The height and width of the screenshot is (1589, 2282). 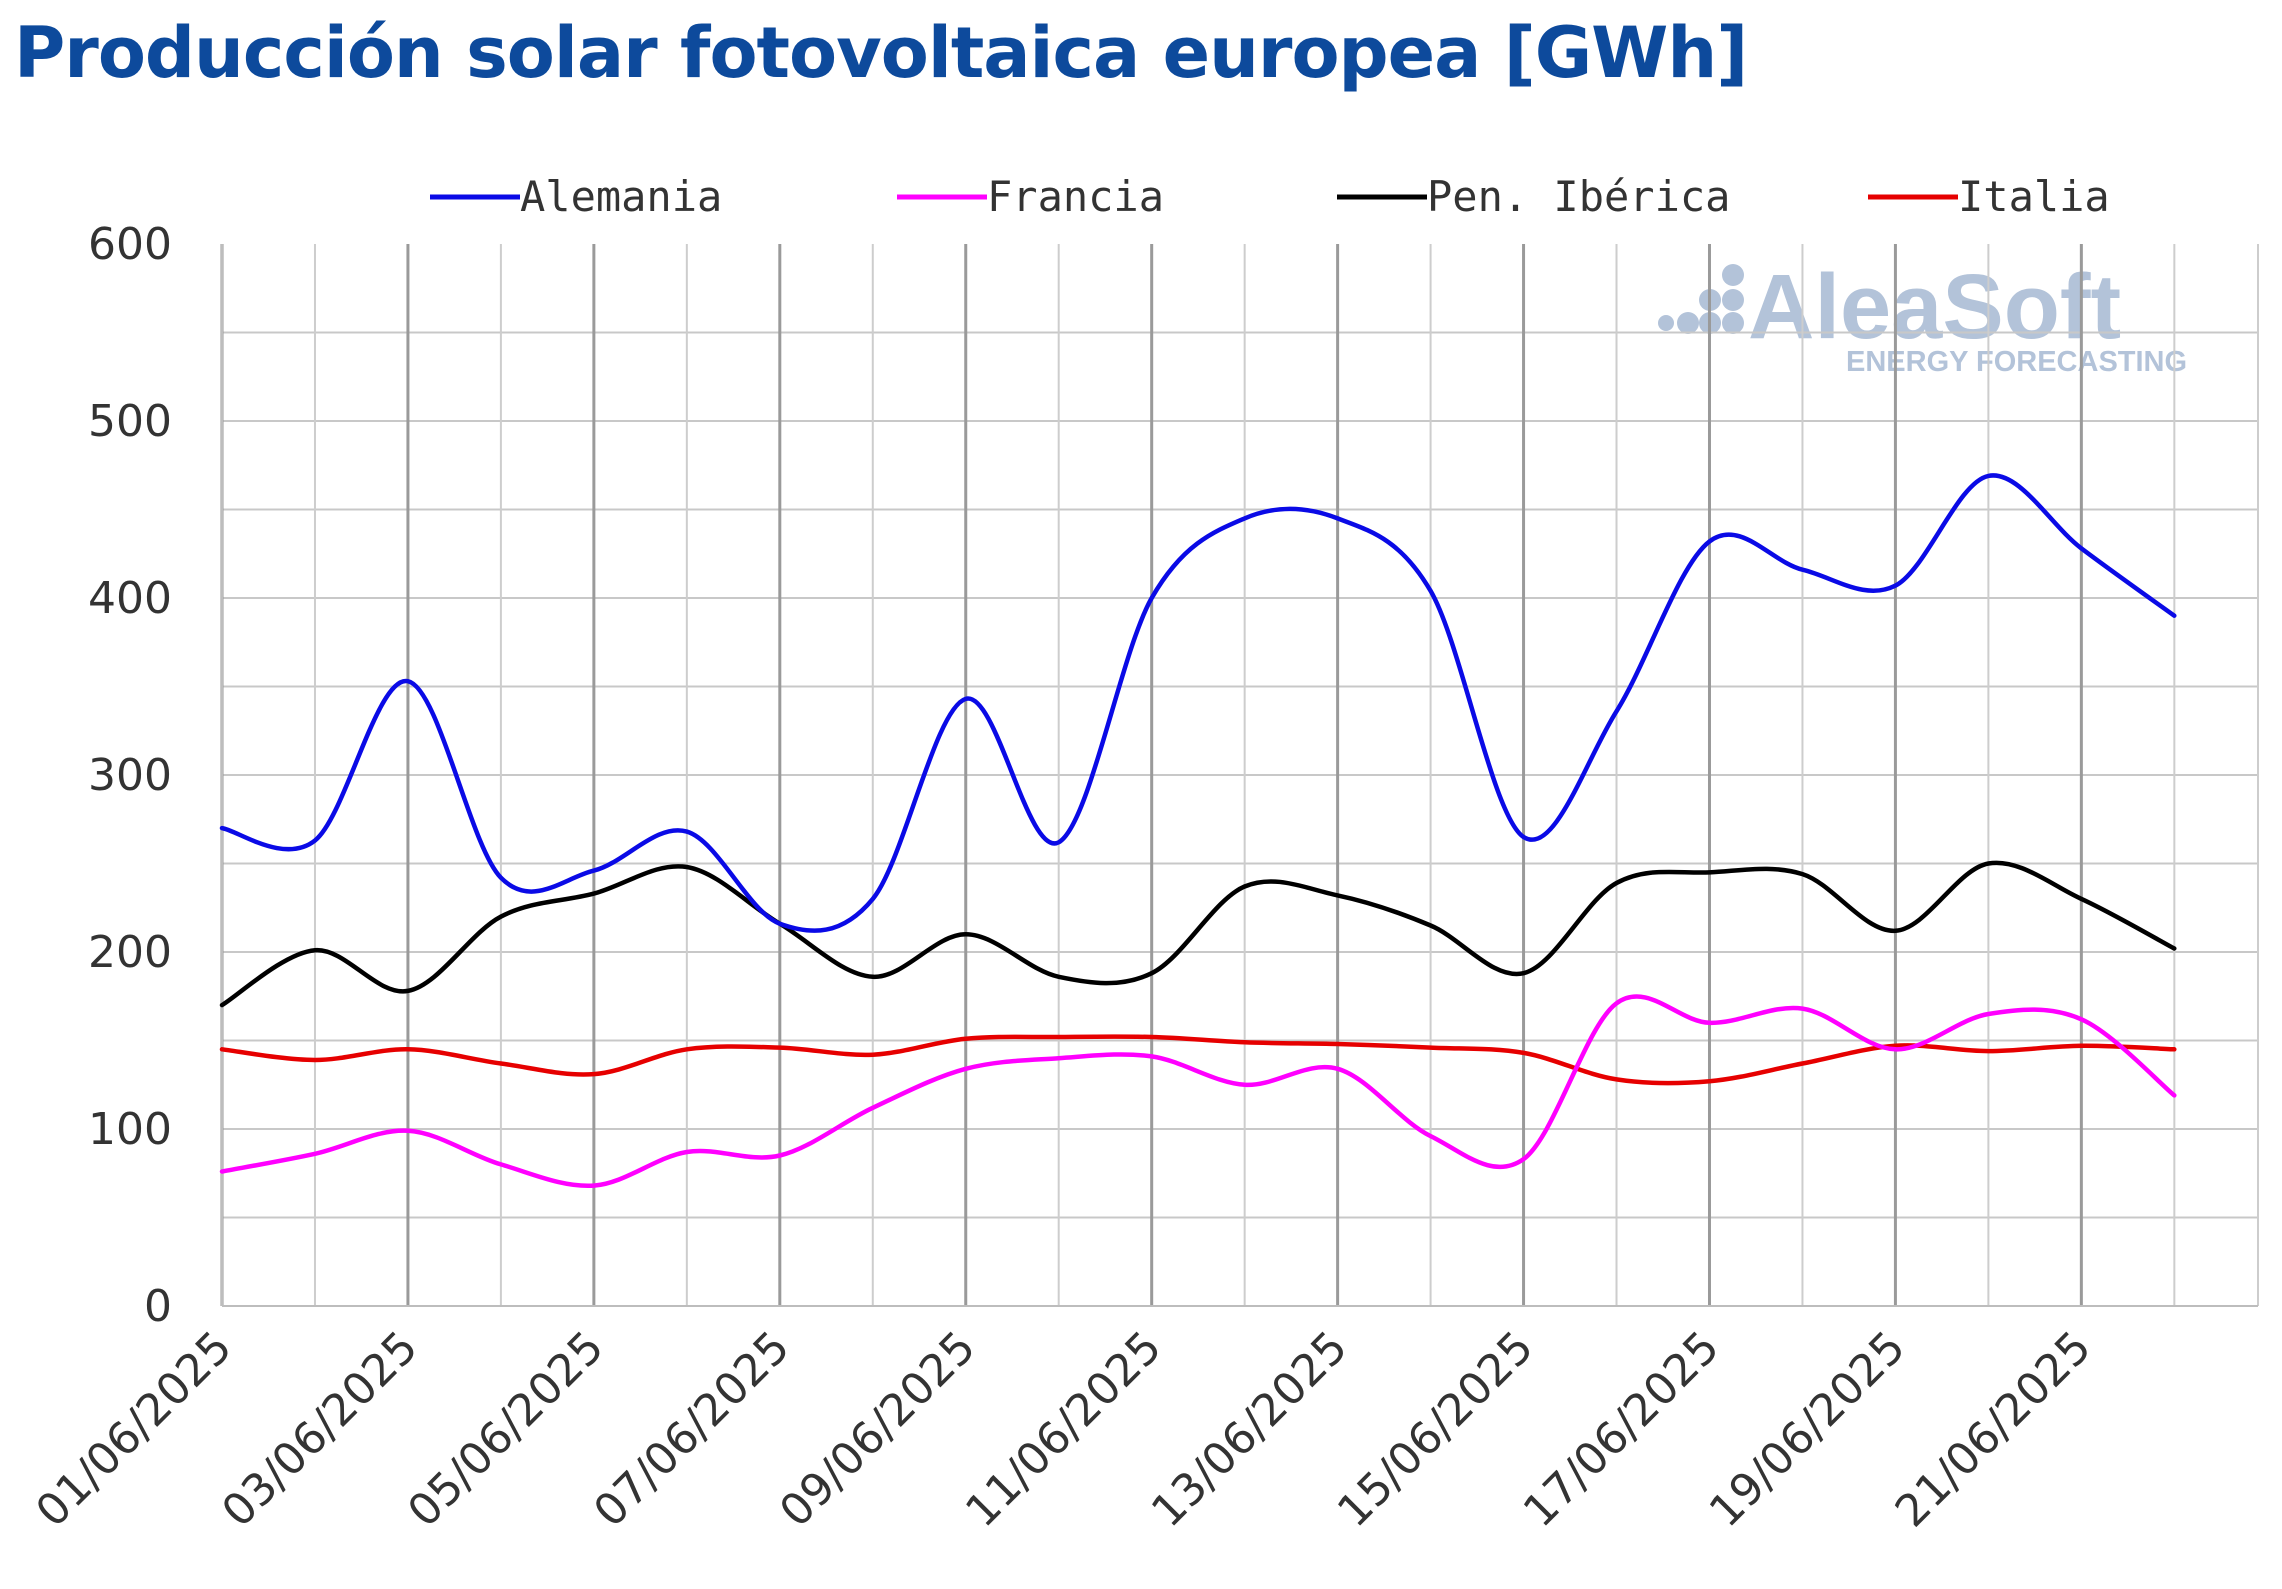 What do you see at coordinates (1578, 196) in the screenshot?
I see `legend-label-pen-ib-rica: Pen. Ibérica` at bounding box center [1578, 196].